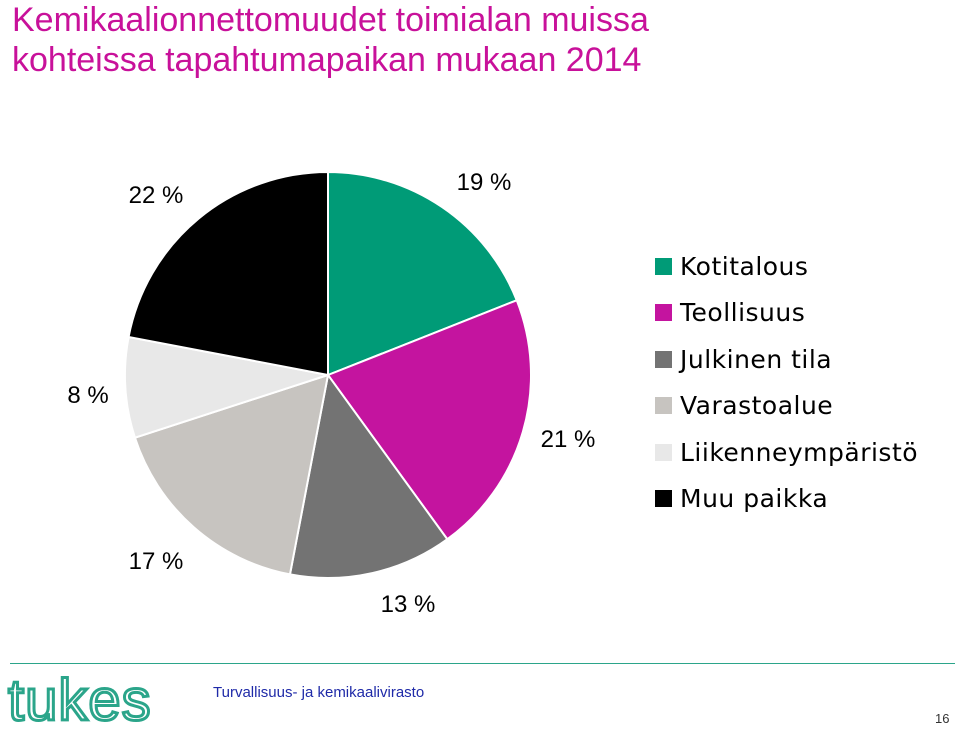 Image resolution: width=960 pixels, height=733 pixels. Describe the element at coordinates (231, 474) in the screenshot. I see `pie-slice-varastoalue` at that location.